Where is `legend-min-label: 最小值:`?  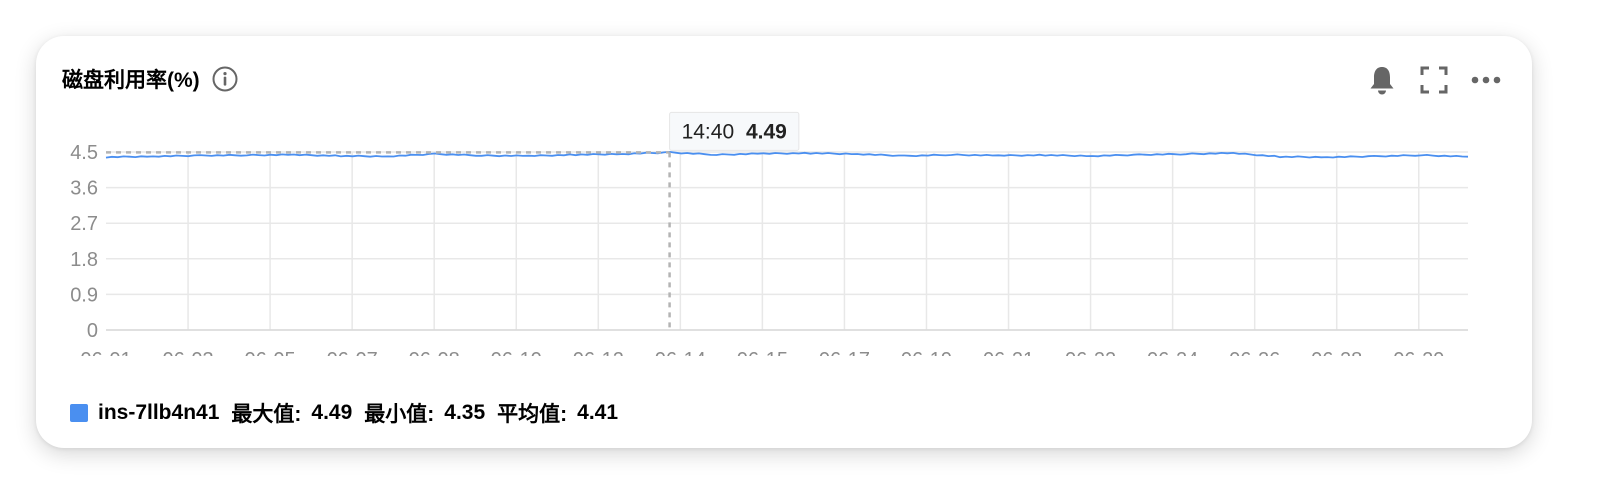
legend-min-label: 最小值: is located at coordinates (399, 414).